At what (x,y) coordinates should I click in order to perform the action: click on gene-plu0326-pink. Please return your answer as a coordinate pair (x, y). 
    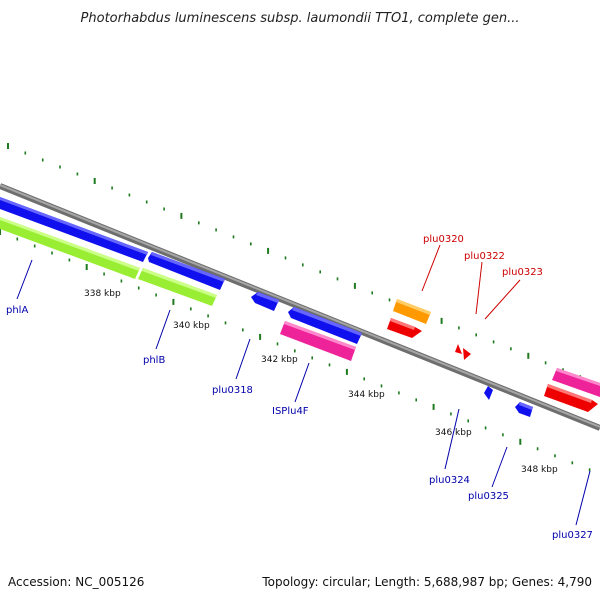
    Looking at the image, I should click on (576, 382).